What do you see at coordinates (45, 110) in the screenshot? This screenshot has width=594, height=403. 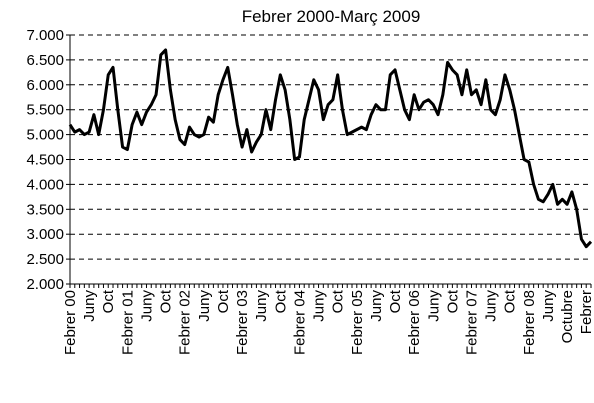 I see `y-tick-label: 5.500` at bounding box center [45, 110].